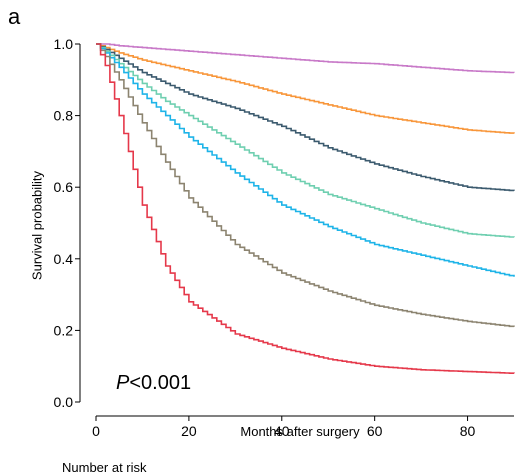 This screenshot has height=475, width=517. Describe the element at coordinates (64, 330) in the screenshot. I see `y-tick-label: 0.2` at that location.